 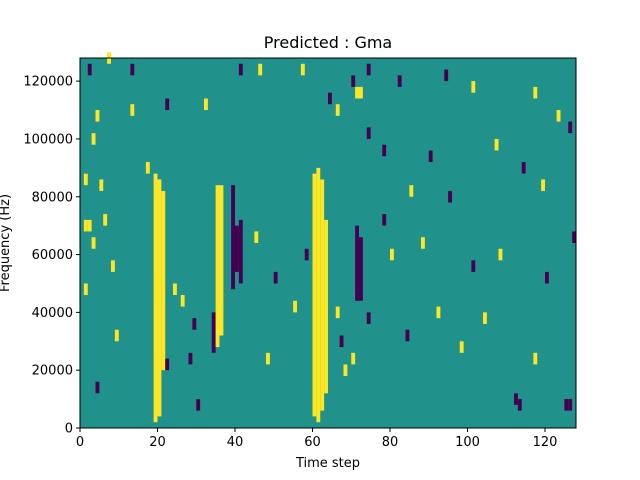 I want to click on y-tick-label: 60000, so click(x=52, y=255).